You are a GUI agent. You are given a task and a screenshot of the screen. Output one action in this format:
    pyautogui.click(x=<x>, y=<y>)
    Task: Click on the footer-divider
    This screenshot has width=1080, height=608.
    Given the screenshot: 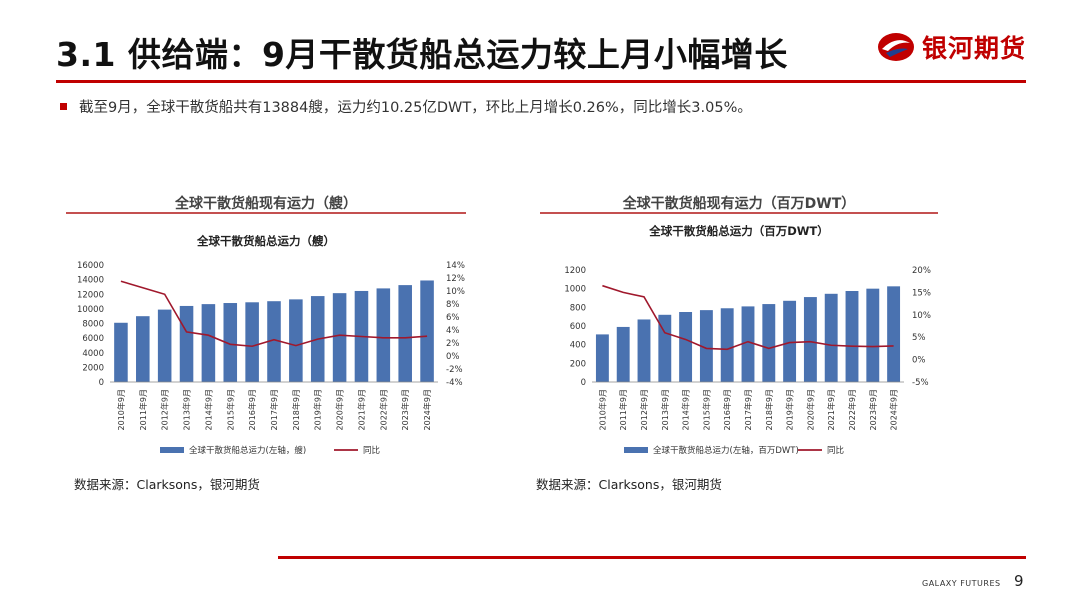 What is the action you would take?
    pyautogui.click(x=652, y=557)
    